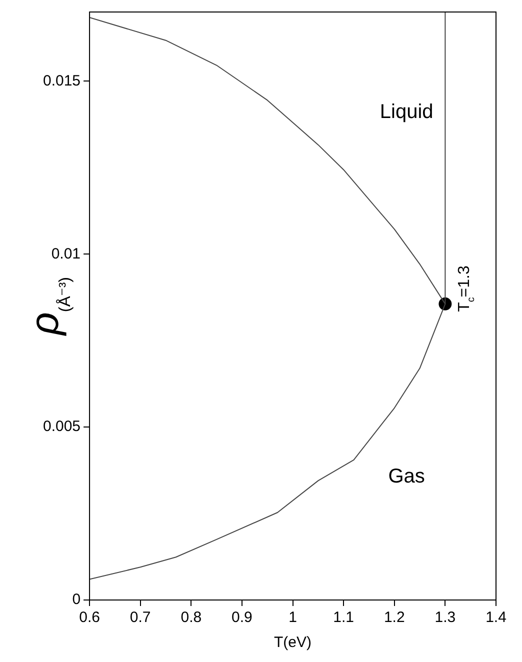 Image resolution: width=522 pixels, height=662 pixels. What do you see at coordinates (406, 476) in the screenshot?
I see `annotation: Gas` at bounding box center [406, 476].